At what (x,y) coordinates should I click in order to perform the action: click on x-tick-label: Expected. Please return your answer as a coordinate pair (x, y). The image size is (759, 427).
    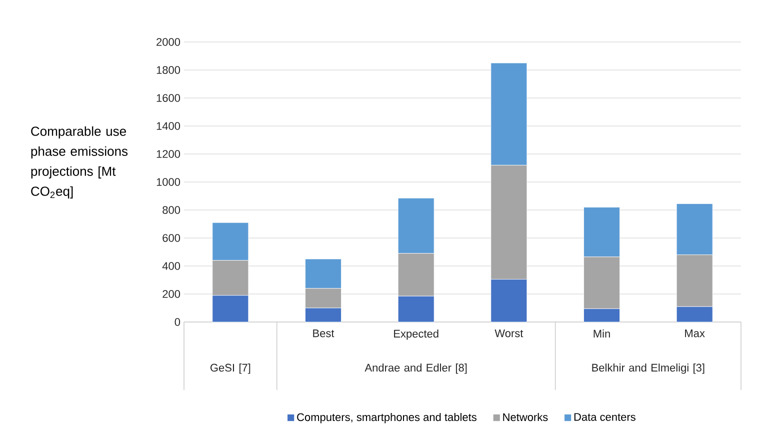
    Looking at the image, I should click on (416, 335).